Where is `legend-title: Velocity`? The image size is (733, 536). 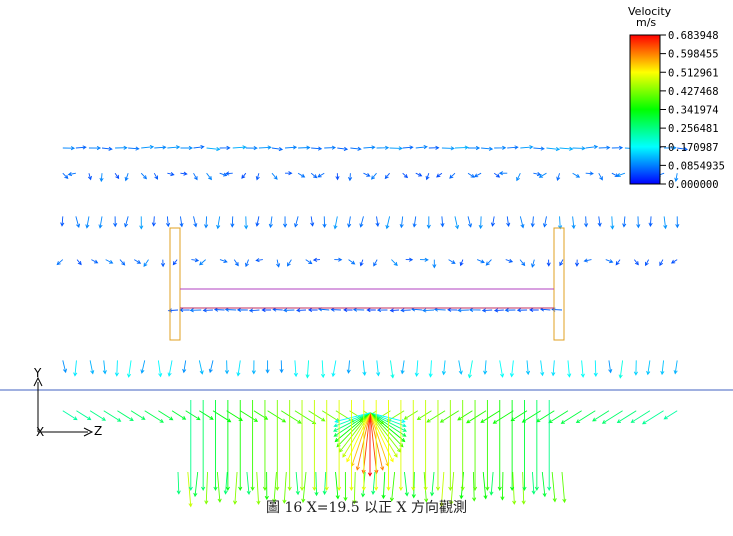
legend-title: Velocity is located at coordinates (650, 11).